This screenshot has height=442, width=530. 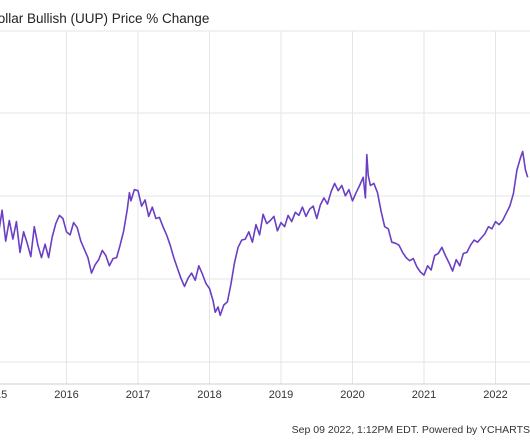 What do you see at coordinates (209, 395) in the screenshot?
I see `x-tick-label: 2018` at bounding box center [209, 395].